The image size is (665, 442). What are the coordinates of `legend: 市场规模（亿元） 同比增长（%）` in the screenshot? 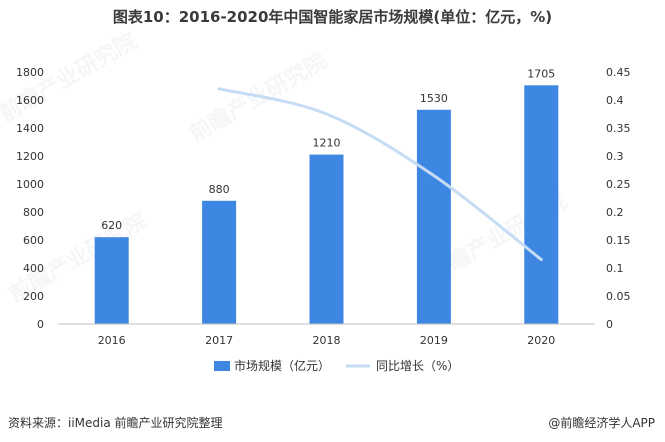 It's located at (336, 365).